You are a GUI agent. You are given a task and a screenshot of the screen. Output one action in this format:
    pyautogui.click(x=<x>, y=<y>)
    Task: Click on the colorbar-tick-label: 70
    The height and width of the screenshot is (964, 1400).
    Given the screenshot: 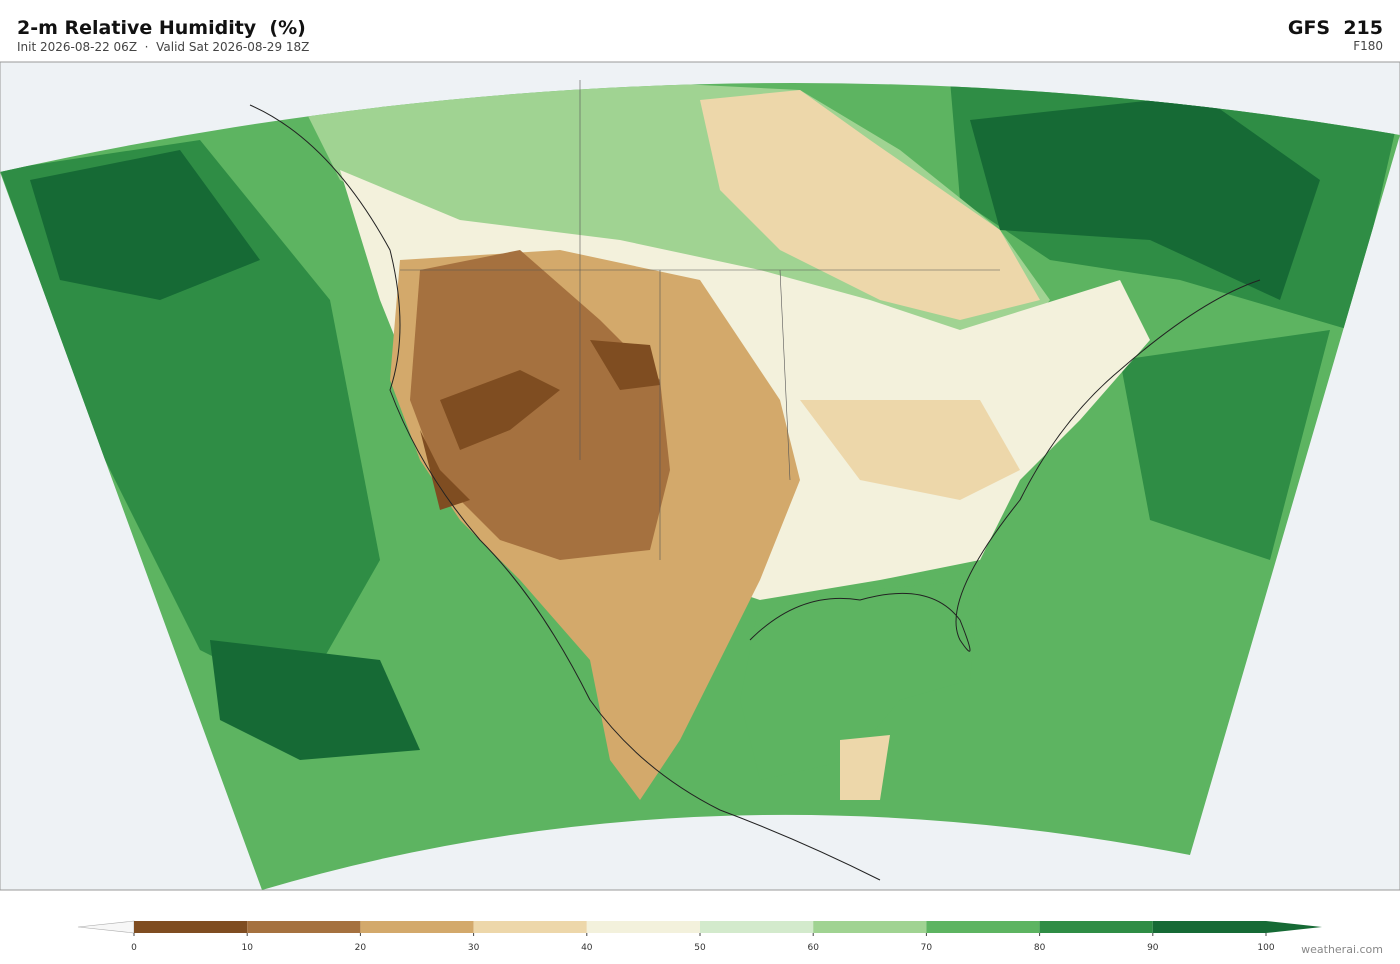 What is the action you would take?
    pyautogui.click(x=927, y=948)
    